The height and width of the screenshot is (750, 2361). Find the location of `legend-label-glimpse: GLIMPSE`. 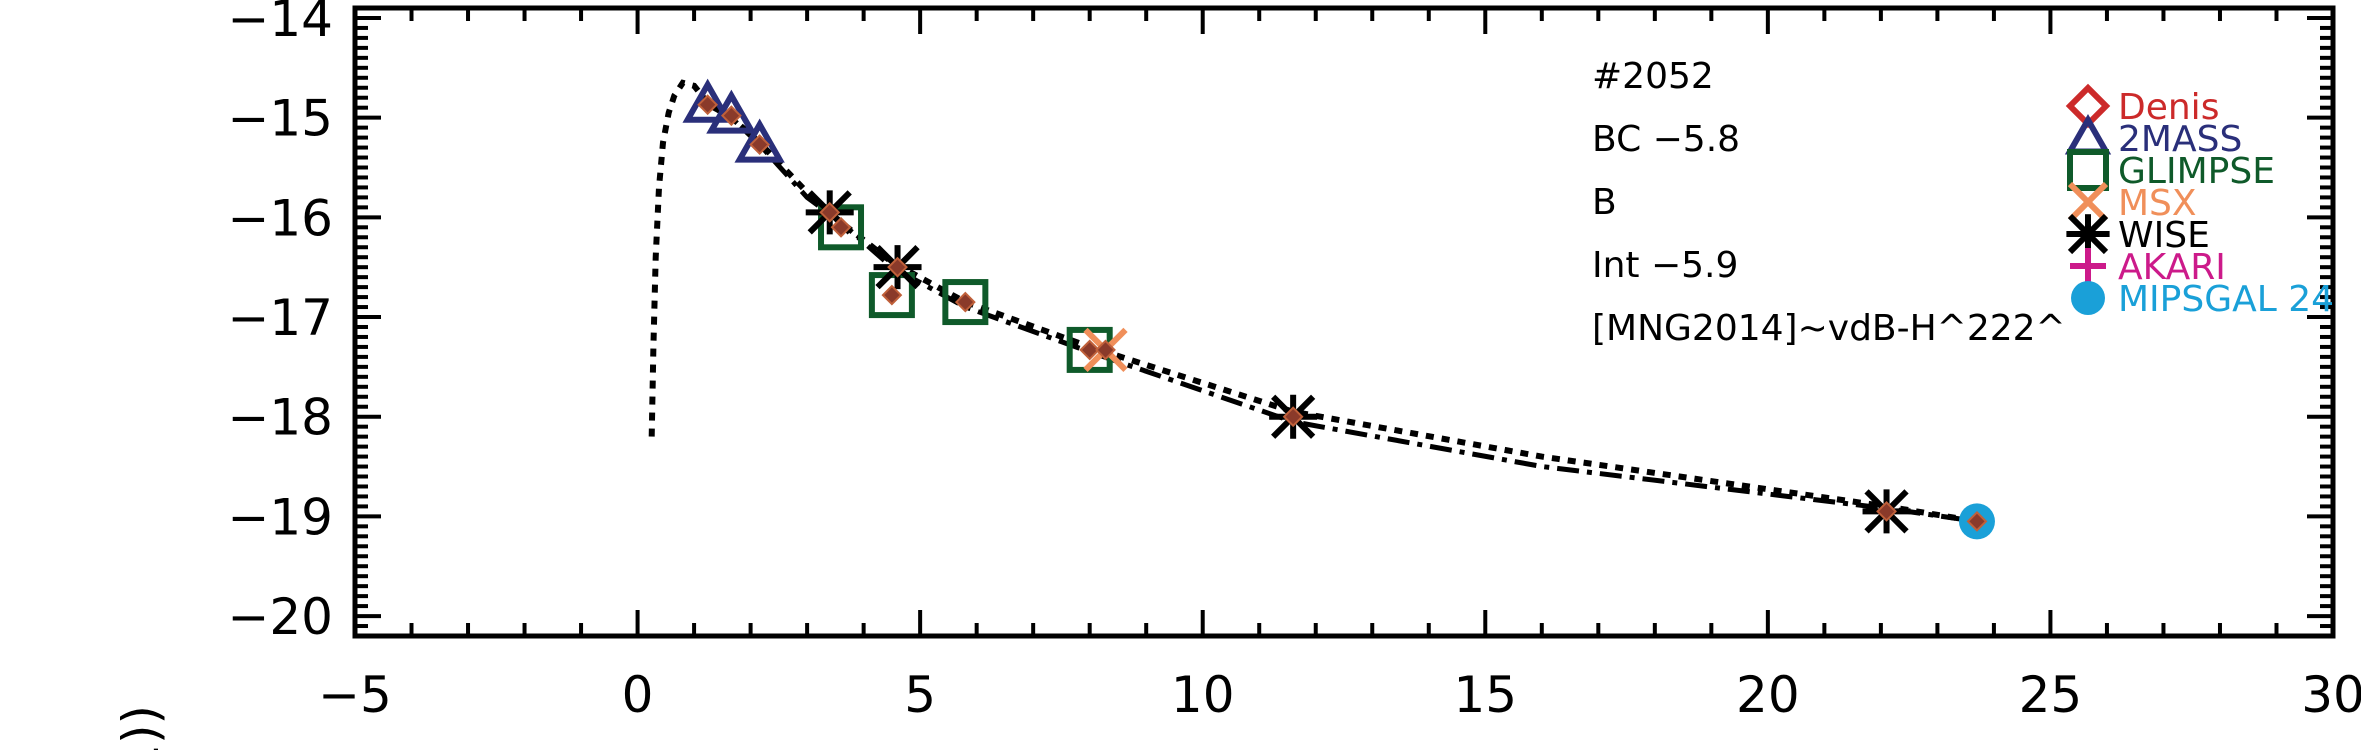

legend-label-glimpse: GLIMPSE is located at coordinates (2196, 171).